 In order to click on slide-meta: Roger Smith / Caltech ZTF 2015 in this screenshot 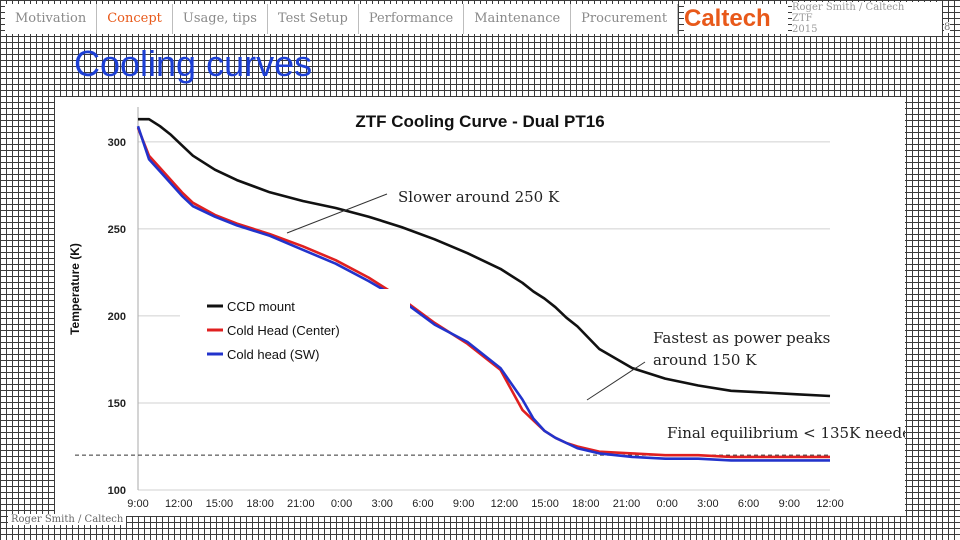, I will do `click(867, 19)`.